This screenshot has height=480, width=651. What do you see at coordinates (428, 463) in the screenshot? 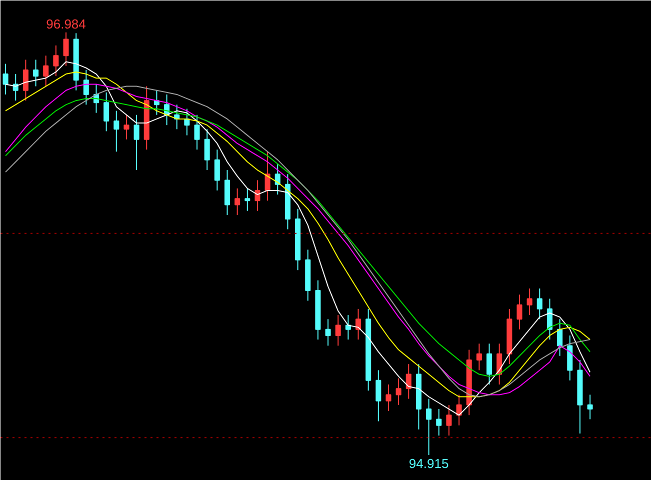
I see `annotation: 94.915` at bounding box center [428, 463].